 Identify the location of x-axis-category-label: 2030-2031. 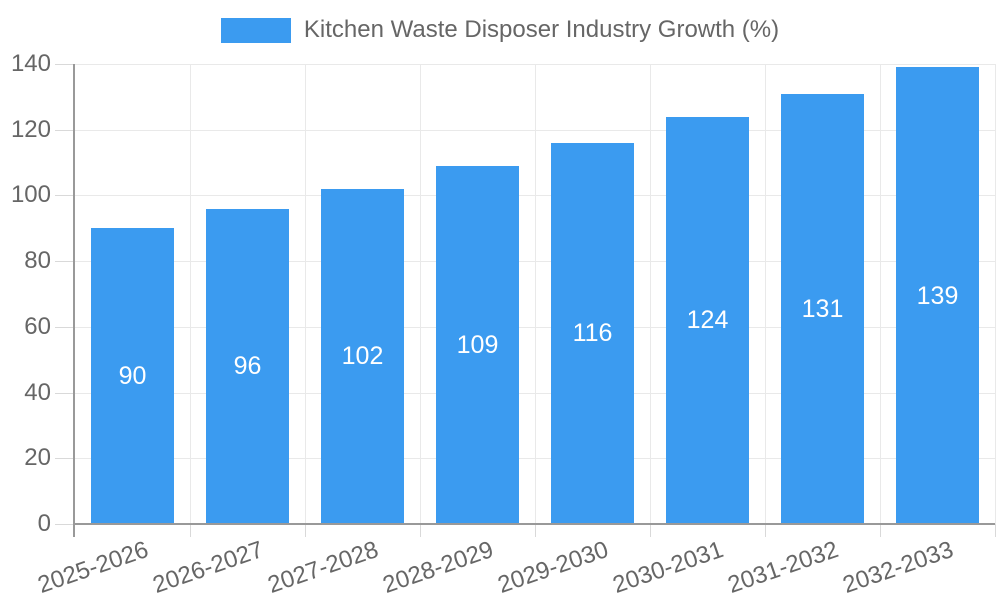
(667, 567).